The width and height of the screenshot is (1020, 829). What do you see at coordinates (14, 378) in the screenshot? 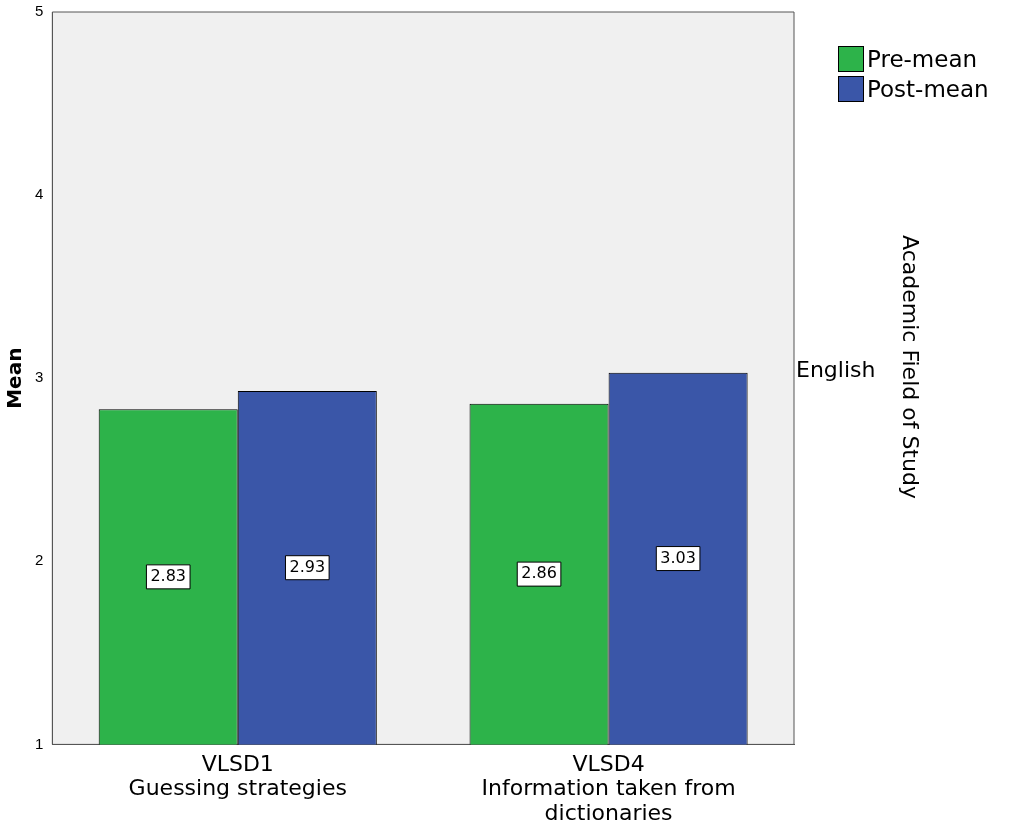
I see `y-axis-title: Mean` at bounding box center [14, 378].